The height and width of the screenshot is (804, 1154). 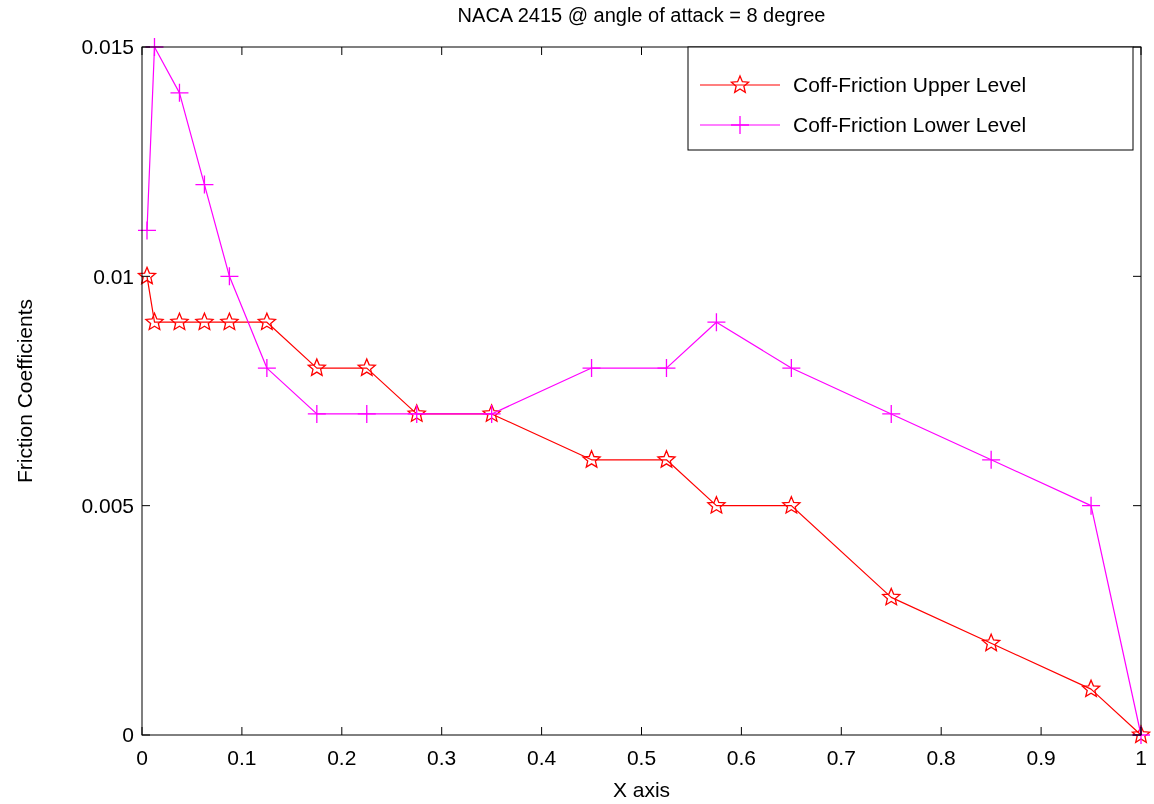 I want to click on y-tick-label: 0.015, so click(x=107, y=47).